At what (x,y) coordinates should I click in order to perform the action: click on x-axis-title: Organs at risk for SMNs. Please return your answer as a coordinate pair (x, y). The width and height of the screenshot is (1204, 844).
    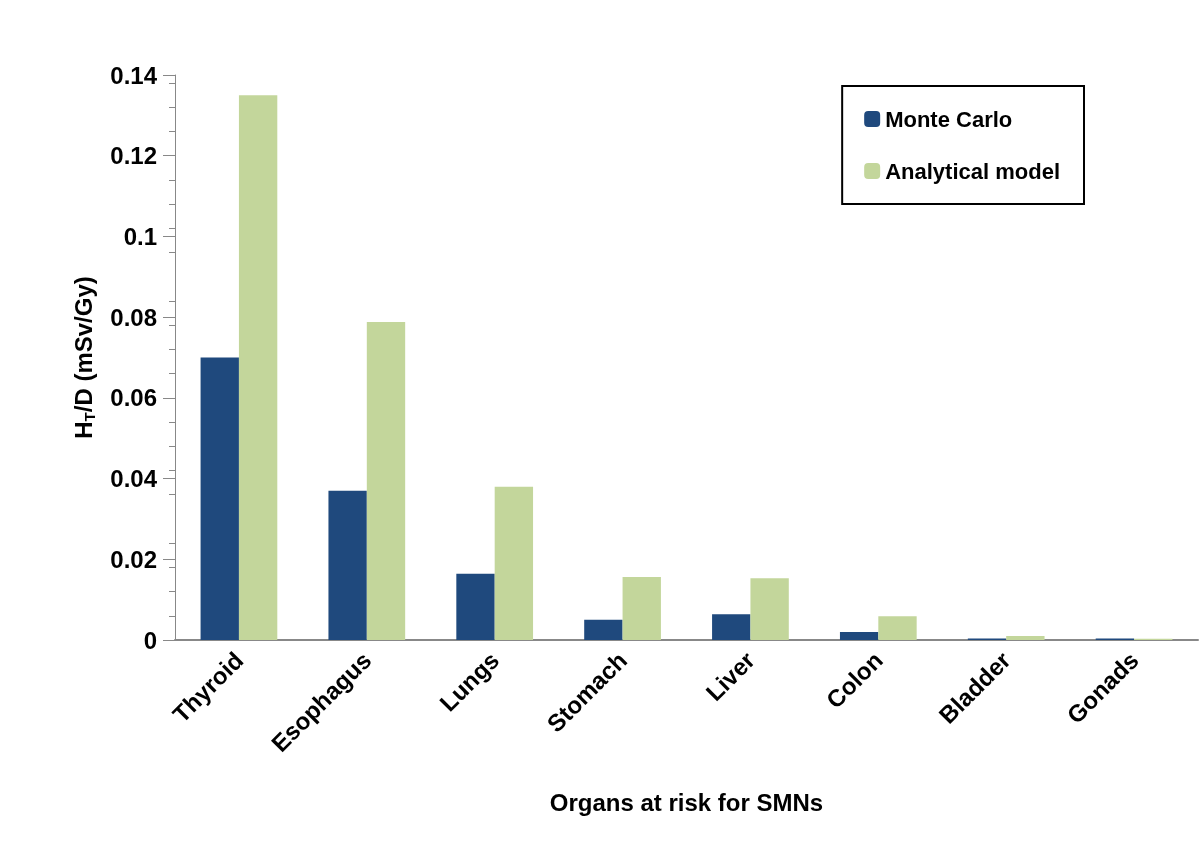
    Looking at the image, I should click on (686, 802).